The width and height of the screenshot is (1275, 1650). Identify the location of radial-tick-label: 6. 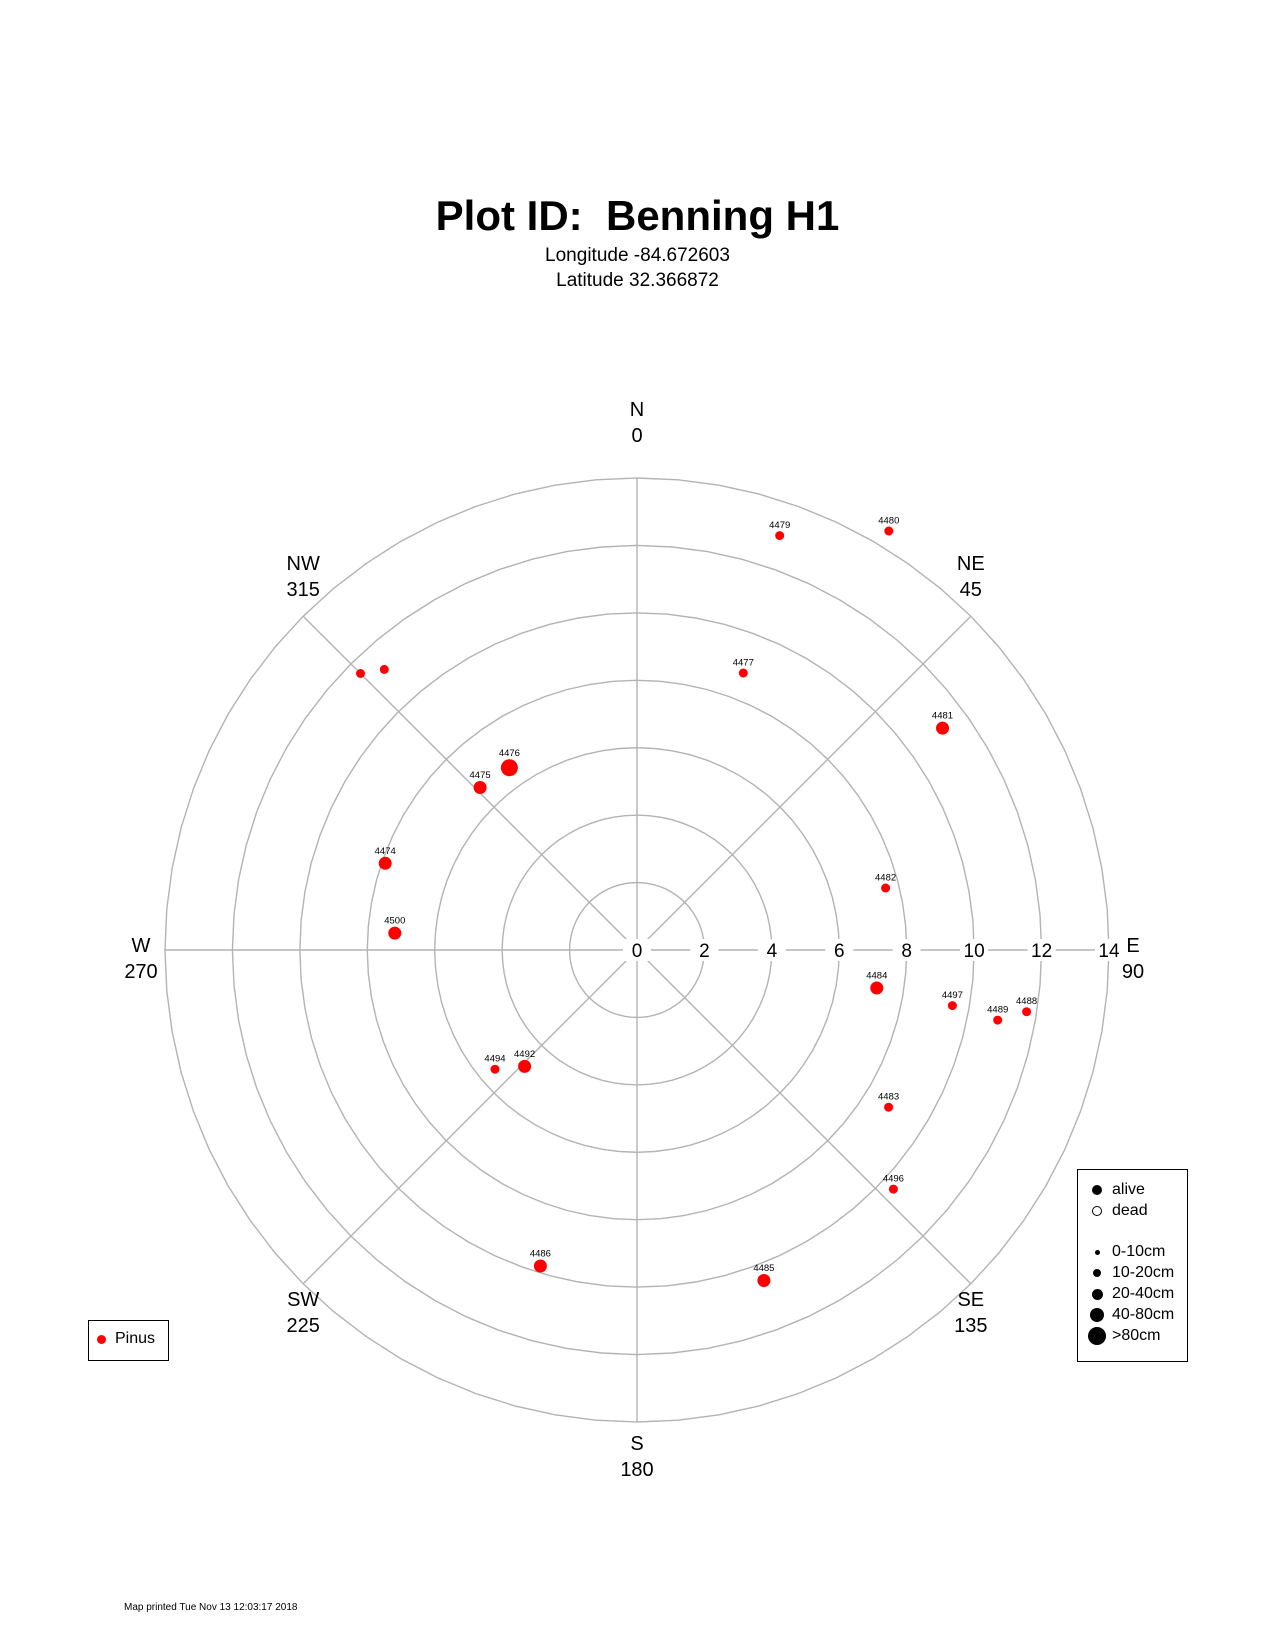
(839, 951).